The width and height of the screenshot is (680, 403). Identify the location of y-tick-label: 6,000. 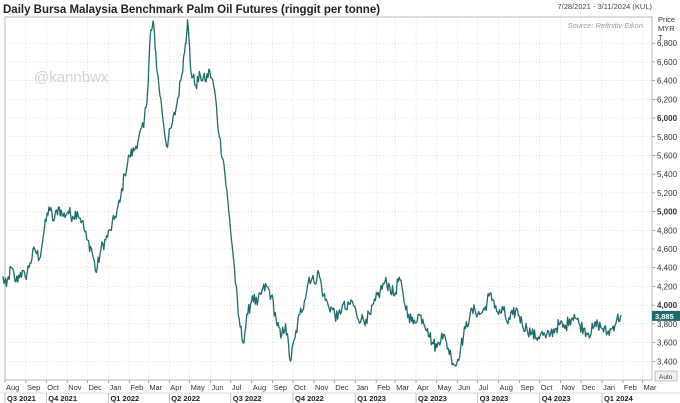
(667, 118).